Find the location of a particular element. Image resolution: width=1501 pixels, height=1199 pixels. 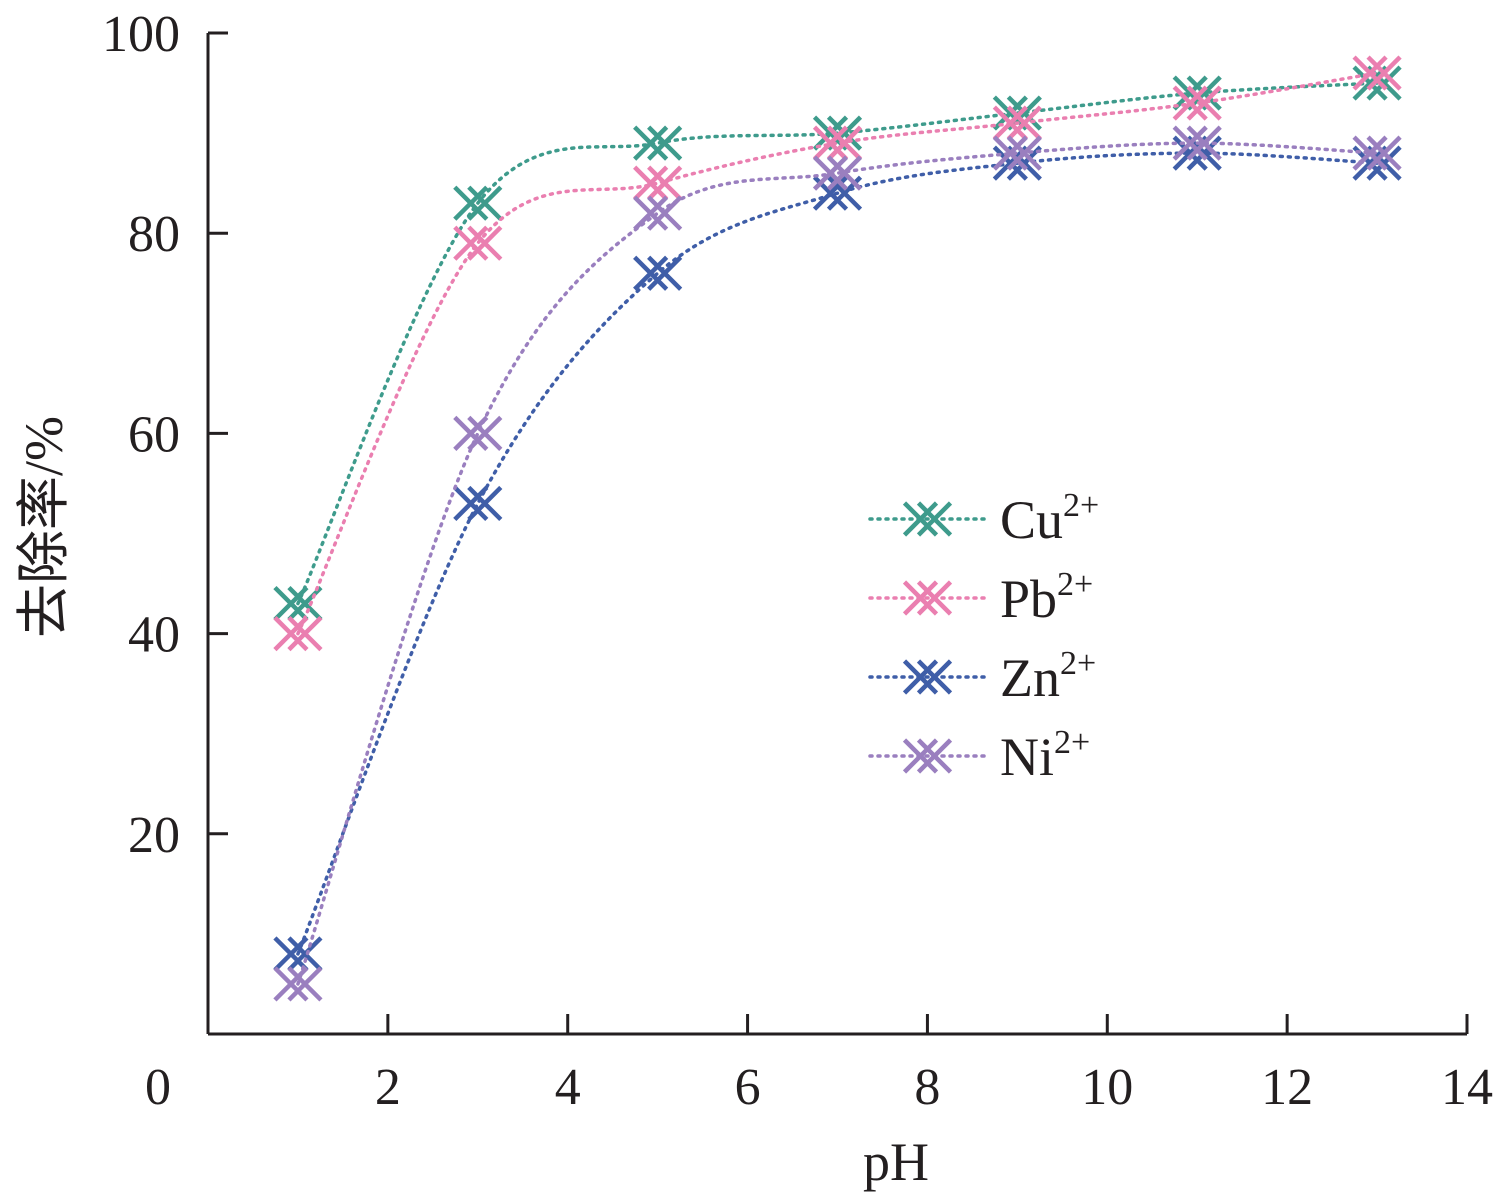

legend-label: Ni2+ is located at coordinates (1045, 755).